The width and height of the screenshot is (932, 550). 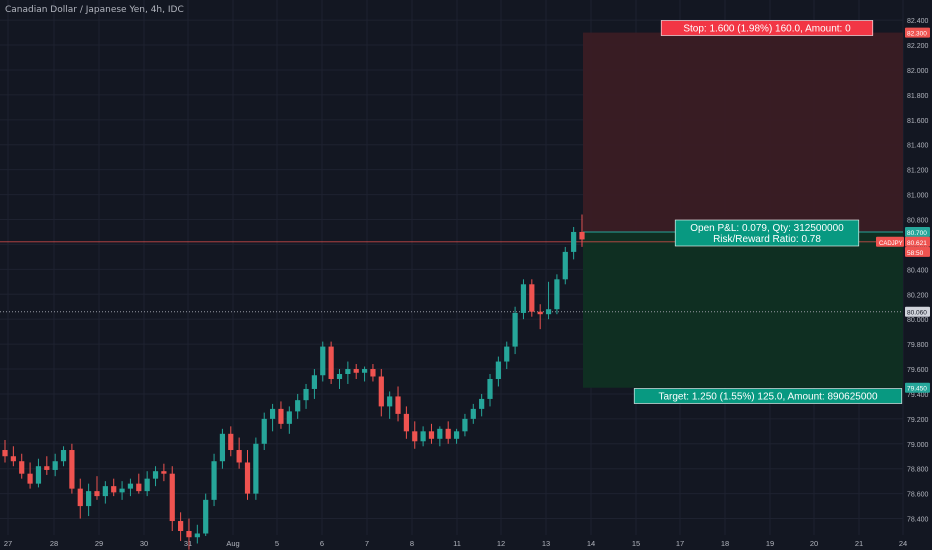 I want to click on target-zone, so click(x=743, y=309).